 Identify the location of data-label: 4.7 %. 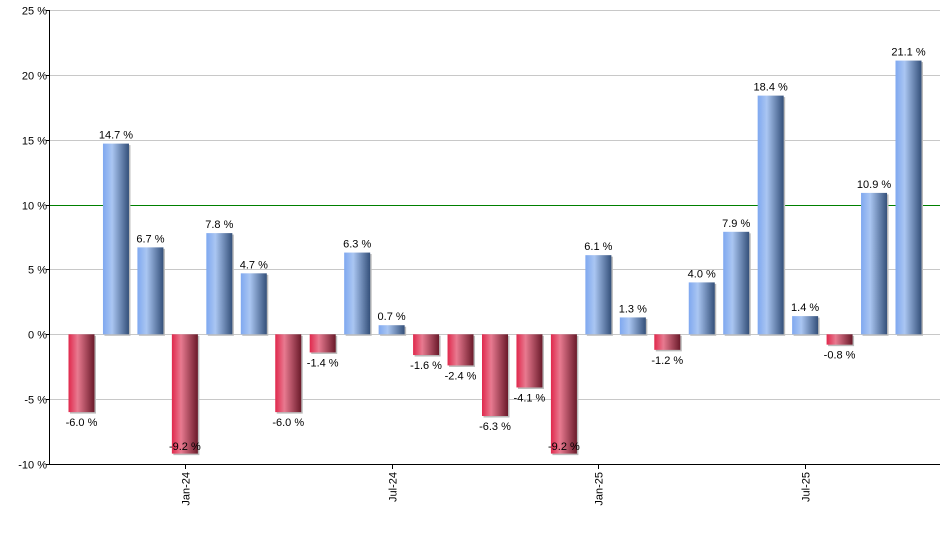
(254, 265).